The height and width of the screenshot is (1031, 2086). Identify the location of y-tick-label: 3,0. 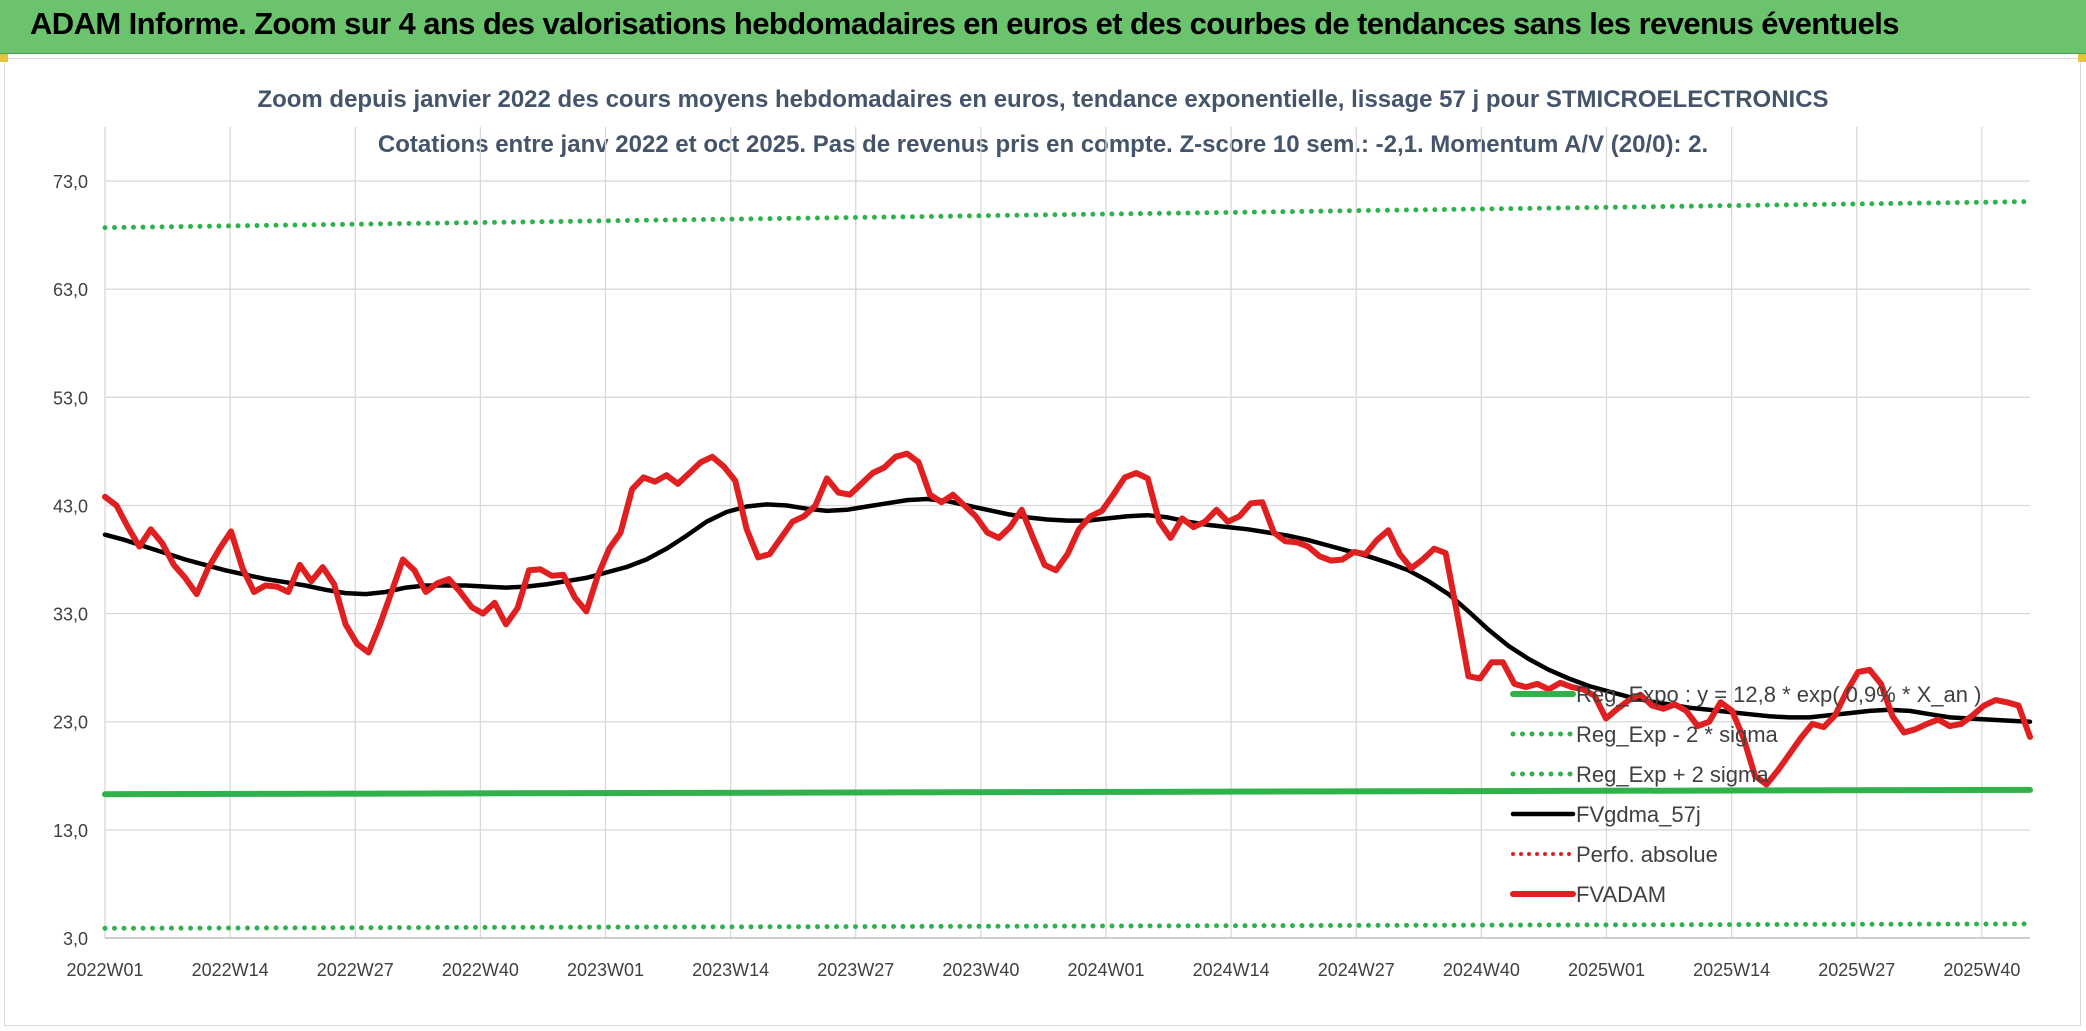
(75, 939).